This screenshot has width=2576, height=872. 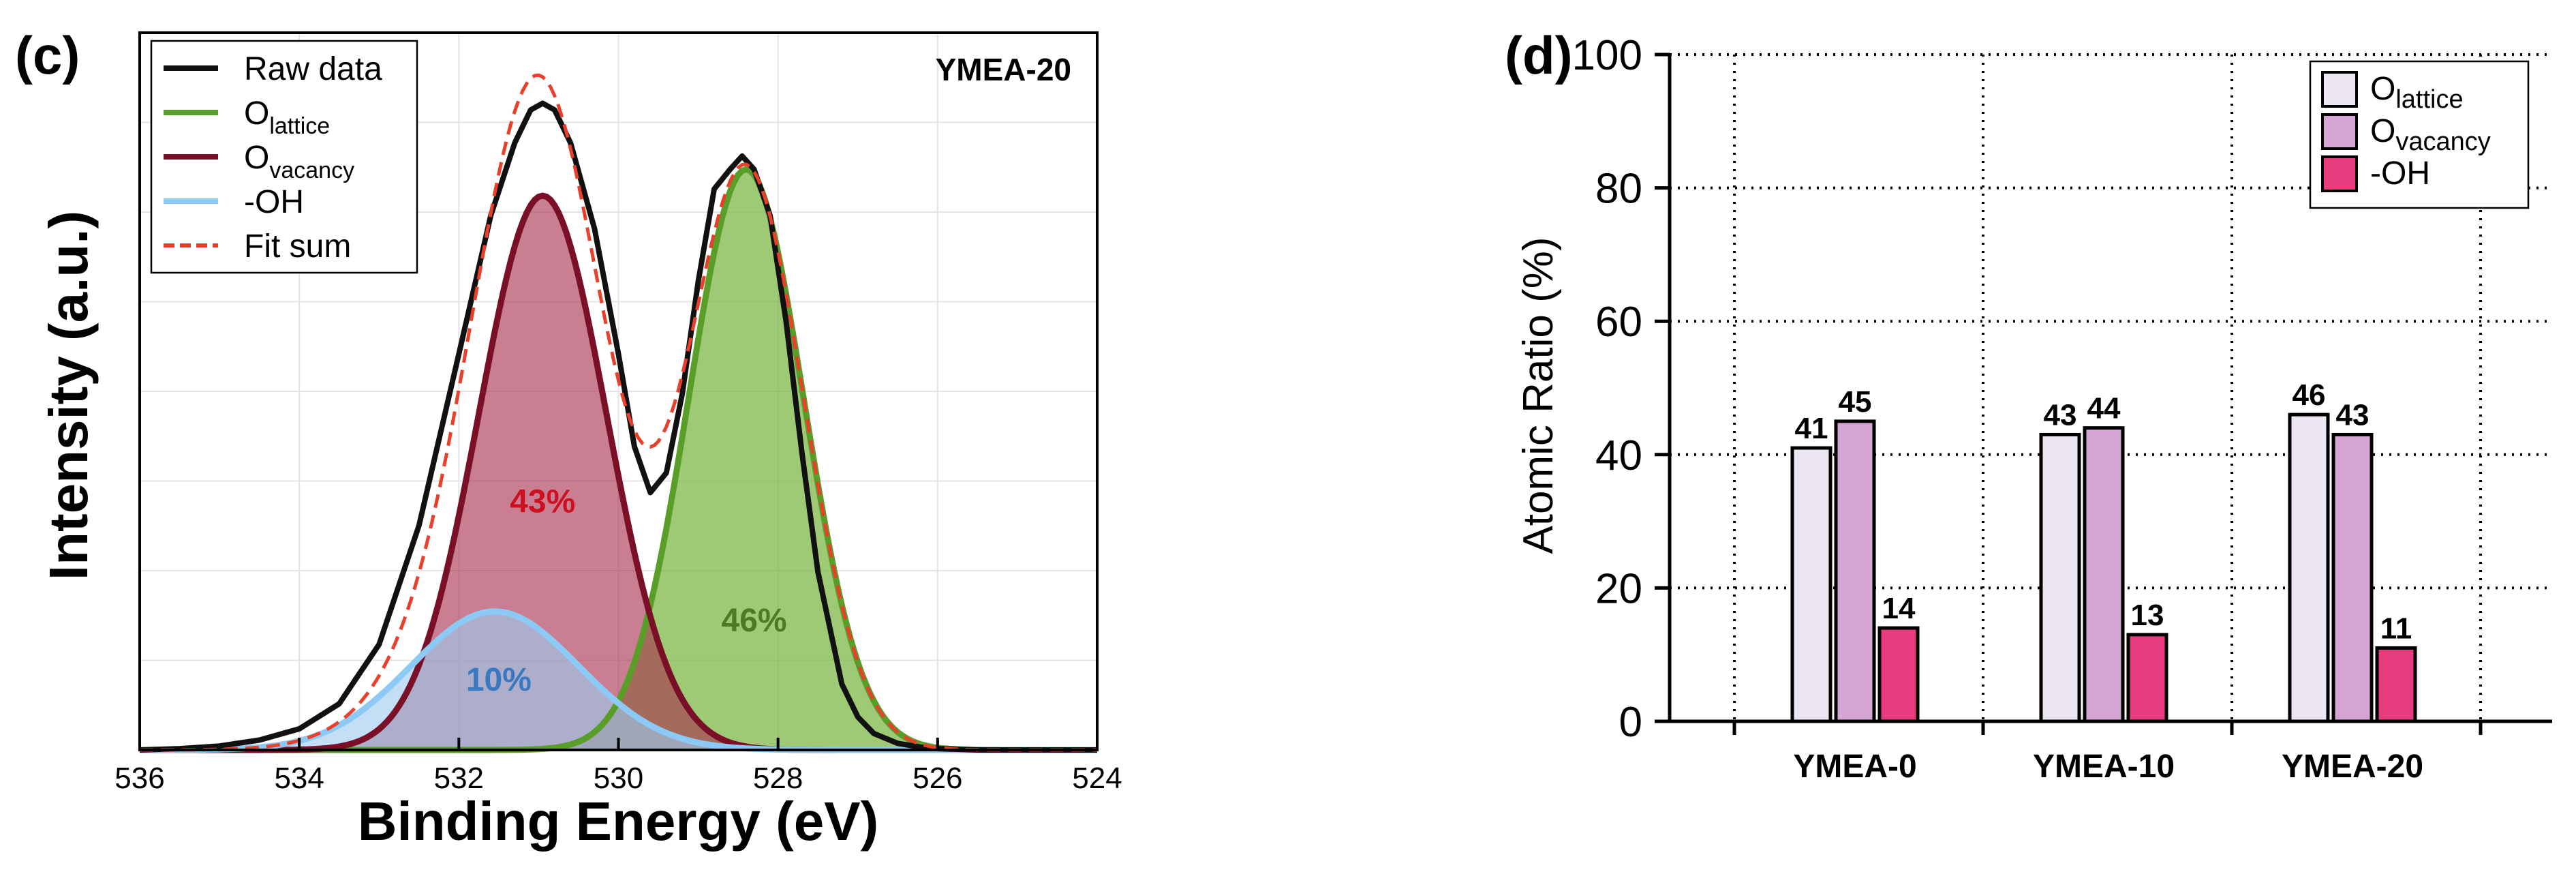 I want to click on legend-label: Fit sum, so click(x=297, y=246).